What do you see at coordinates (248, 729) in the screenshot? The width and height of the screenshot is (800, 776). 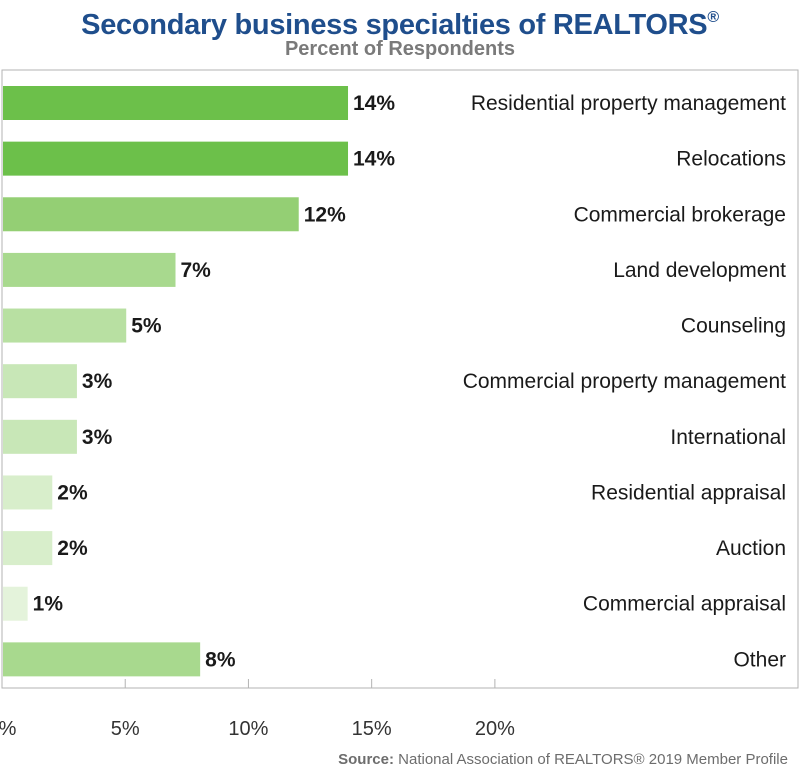 I see `x-tick-label: 10%` at bounding box center [248, 729].